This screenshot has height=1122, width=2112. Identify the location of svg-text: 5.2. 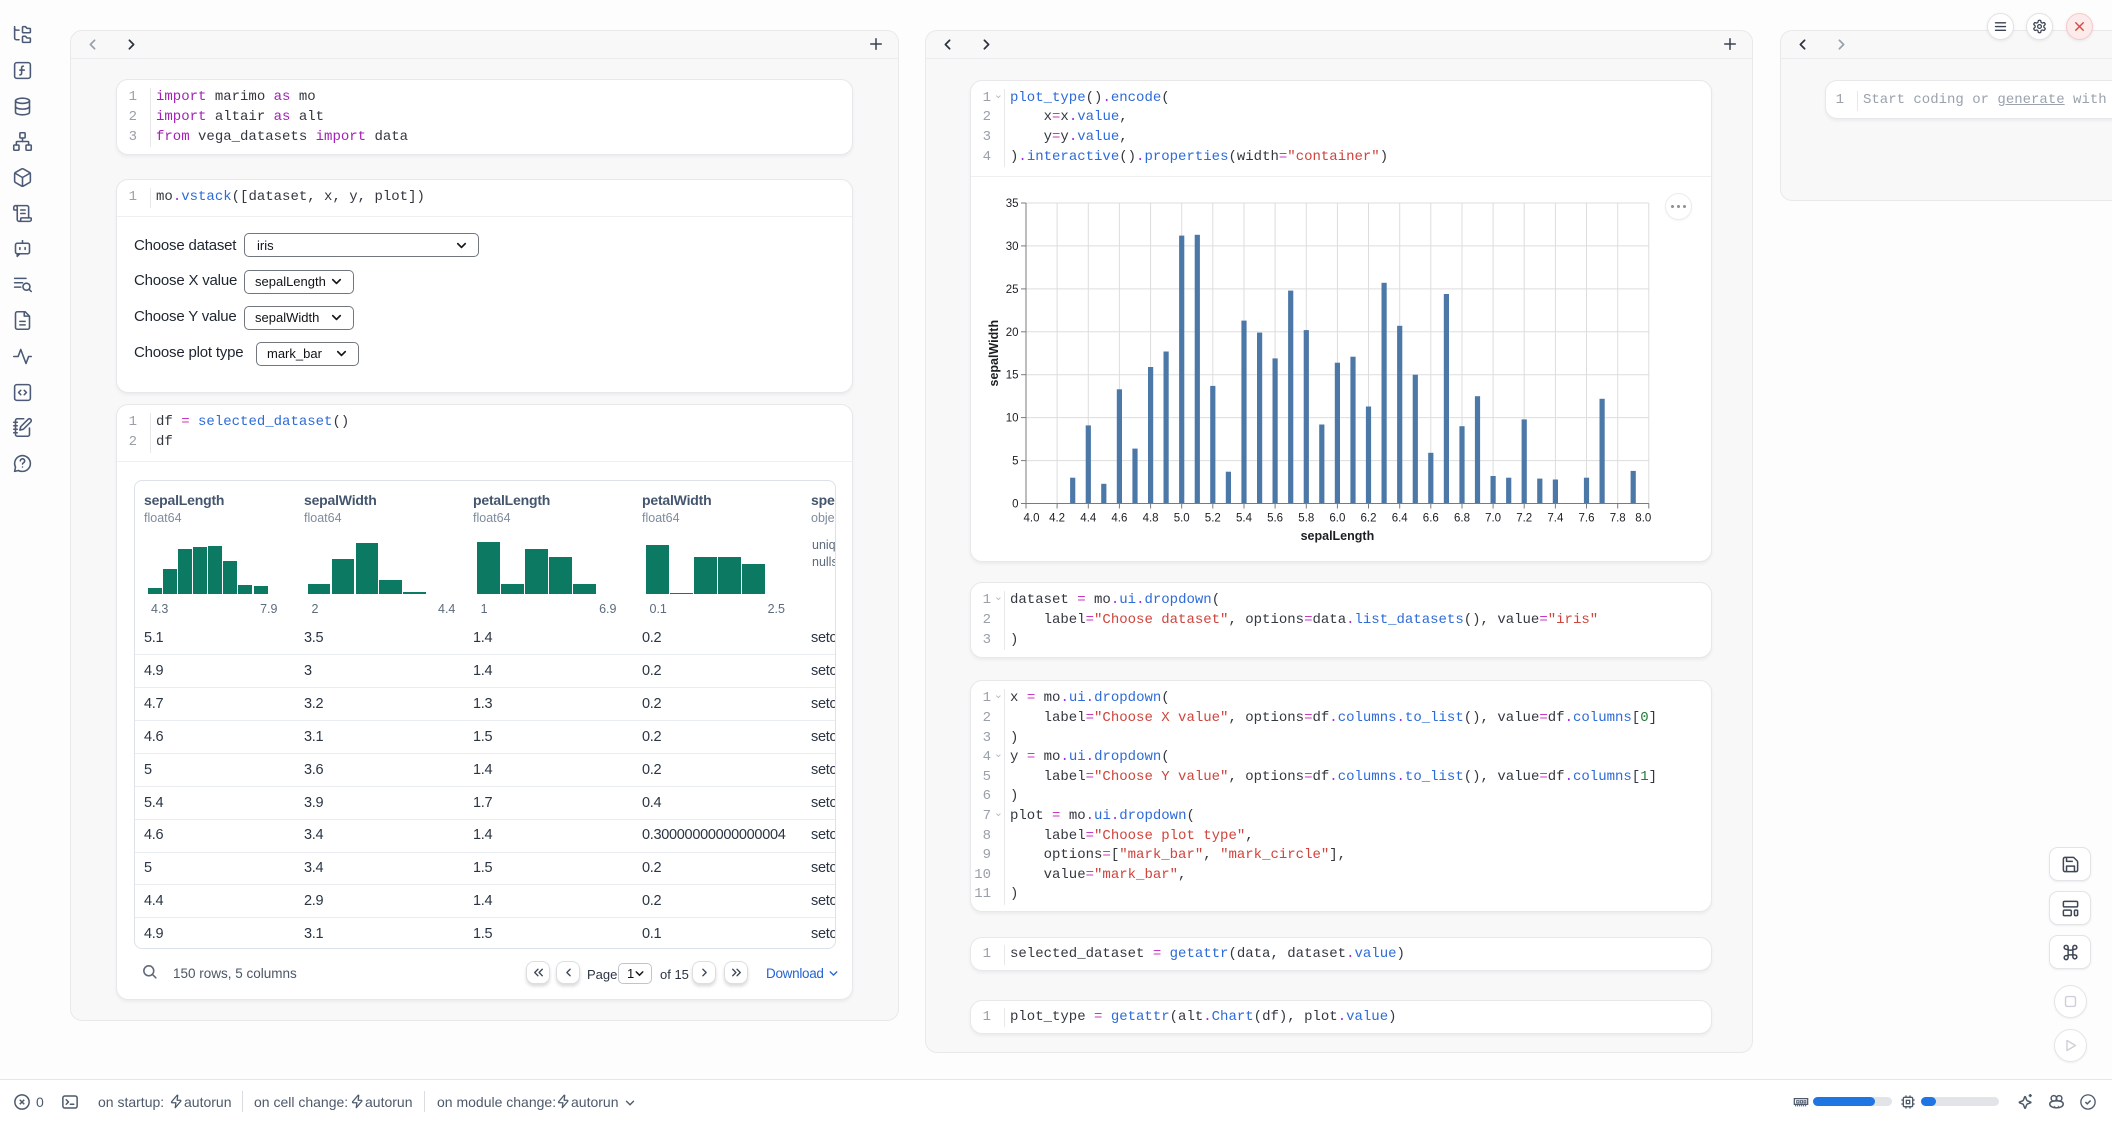
(1213, 519).